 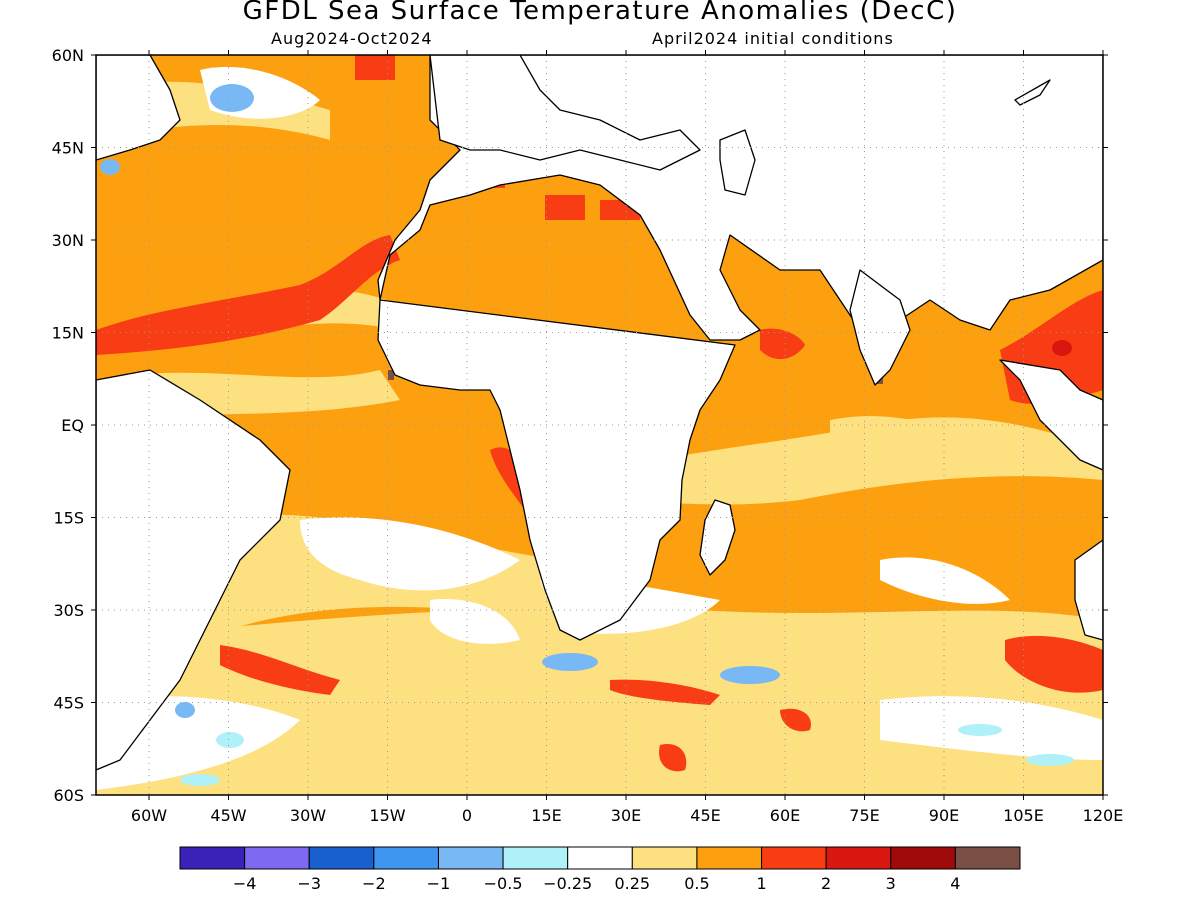 I want to click on colorbar-label: −3, so click(x=309, y=883).